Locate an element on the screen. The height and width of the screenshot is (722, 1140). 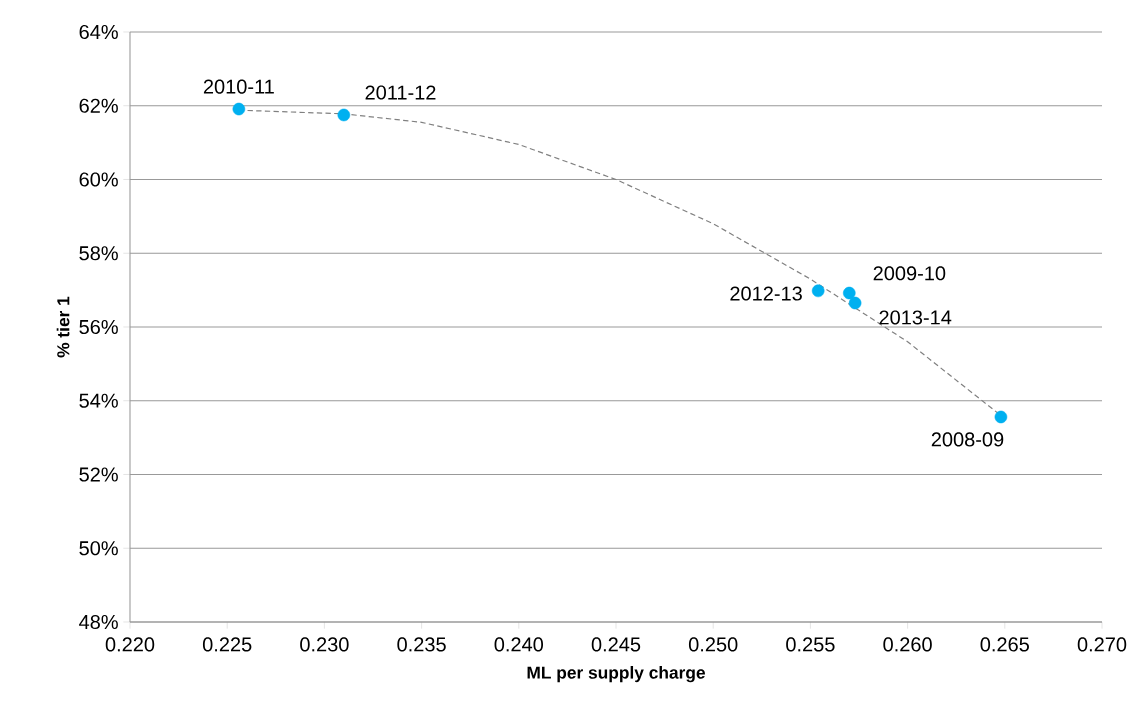
x-tick-label: 0.245 is located at coordinates (616, 644).